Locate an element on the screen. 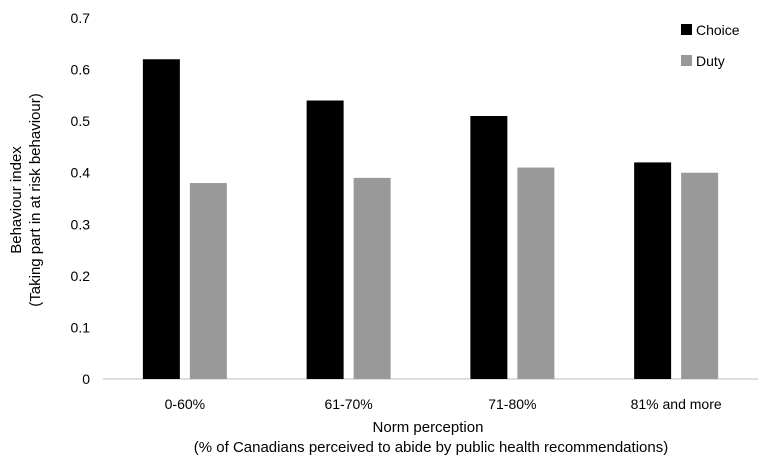  y-tick-label: 0.7 is located at coordinates (81, 18).